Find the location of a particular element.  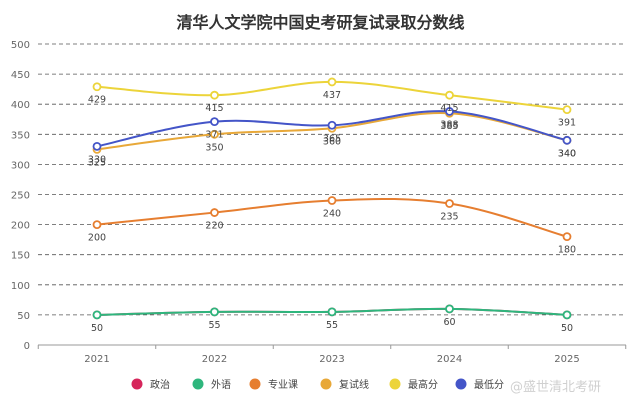

x-tick-label: 2021 is located at coordinates (96, 359).